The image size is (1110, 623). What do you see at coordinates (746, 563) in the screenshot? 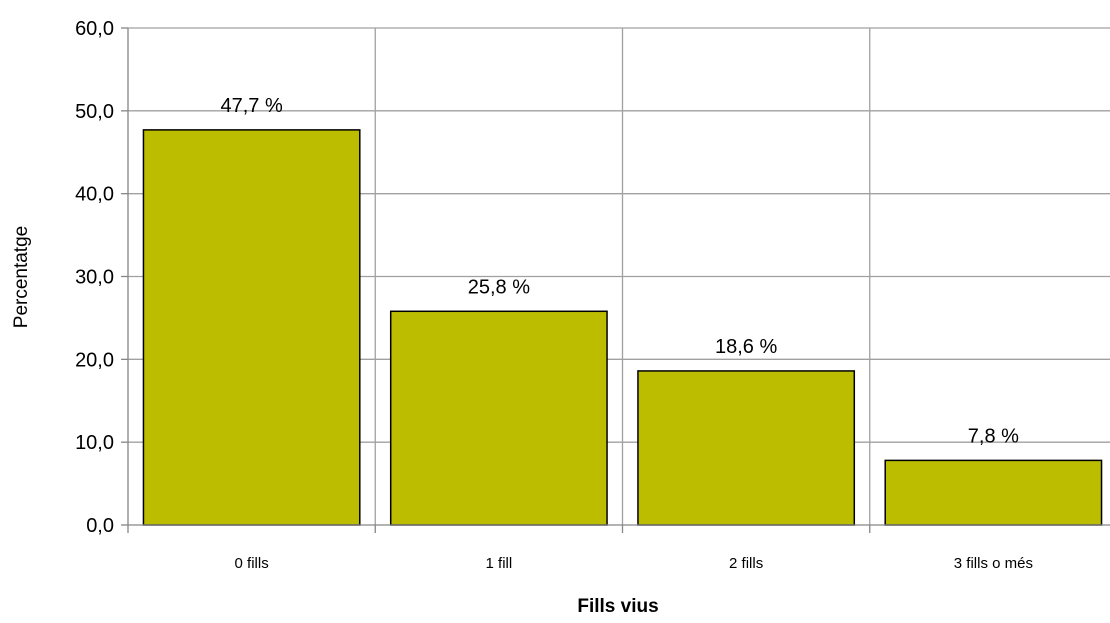
I see `x-category-label: 2 fills` at bounding box center [746, 563].